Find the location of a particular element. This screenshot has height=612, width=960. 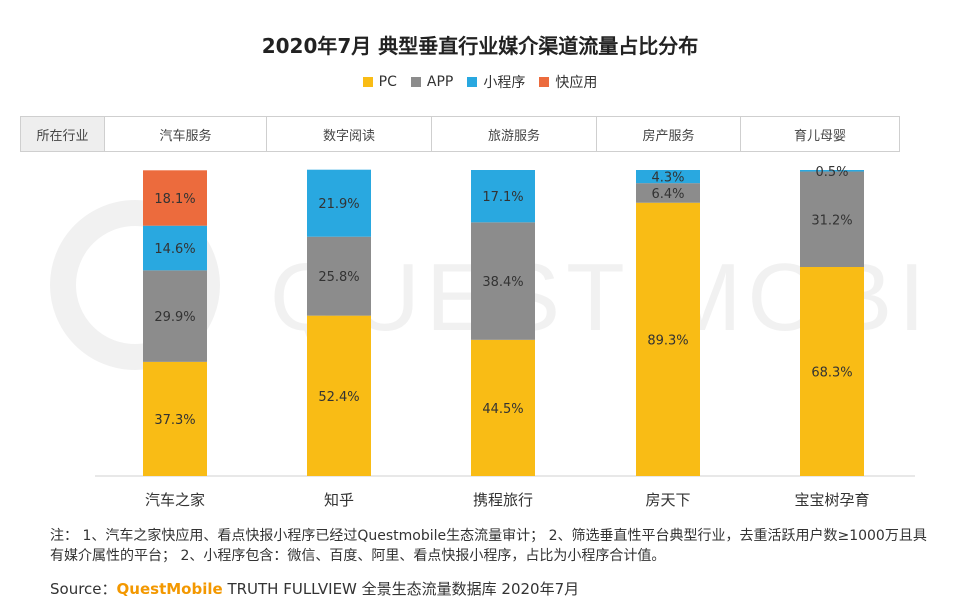

legend-item-quickapp: 快应用 is located at coordinates (568, 82).